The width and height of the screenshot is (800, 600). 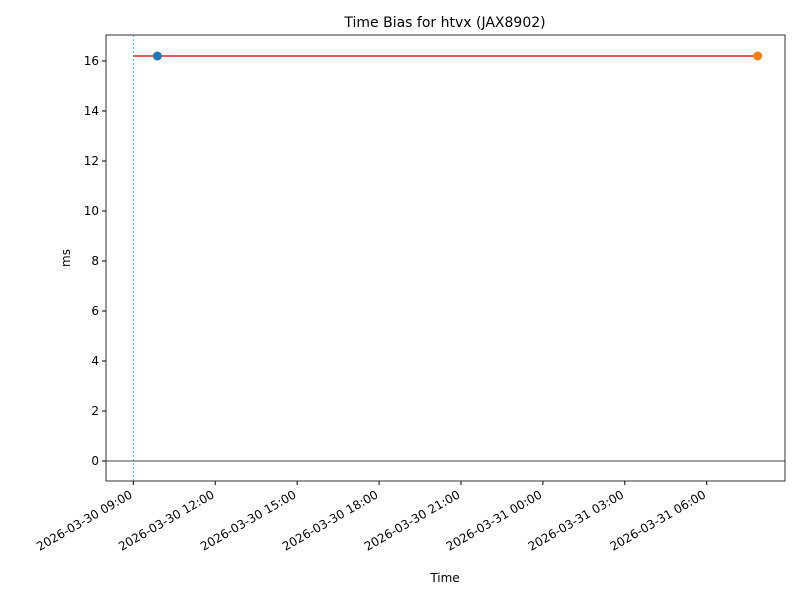 I want to click on y-tick-label: 4, so click(x=95, y=361).